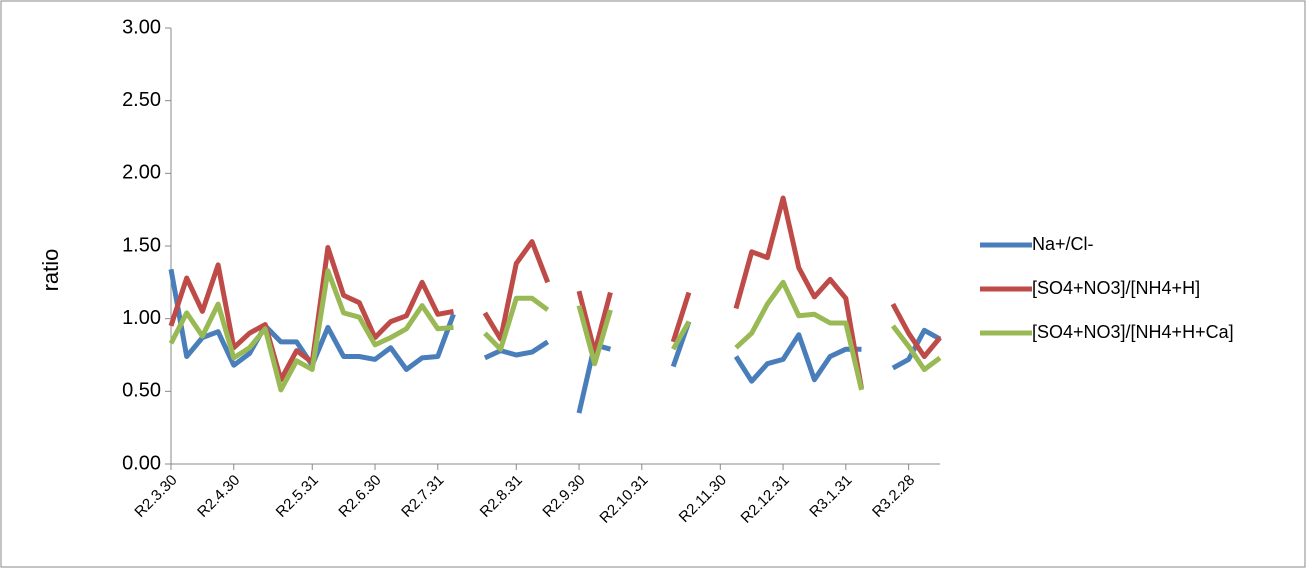  What do you see at coordinates (141, 318) in the screenshot?
I see `y-tick-label: 1.00` at bounding box center [141, 318].